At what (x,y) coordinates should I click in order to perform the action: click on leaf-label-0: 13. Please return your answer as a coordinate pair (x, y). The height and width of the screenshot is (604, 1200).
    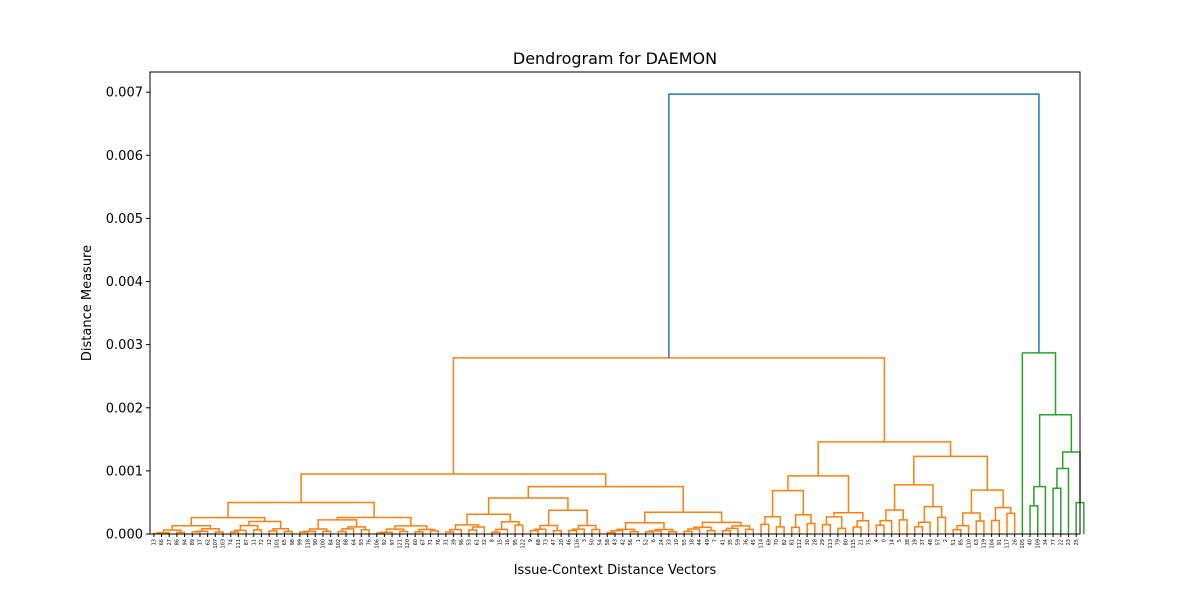
    Looking at the image, I should click on (155, 542).